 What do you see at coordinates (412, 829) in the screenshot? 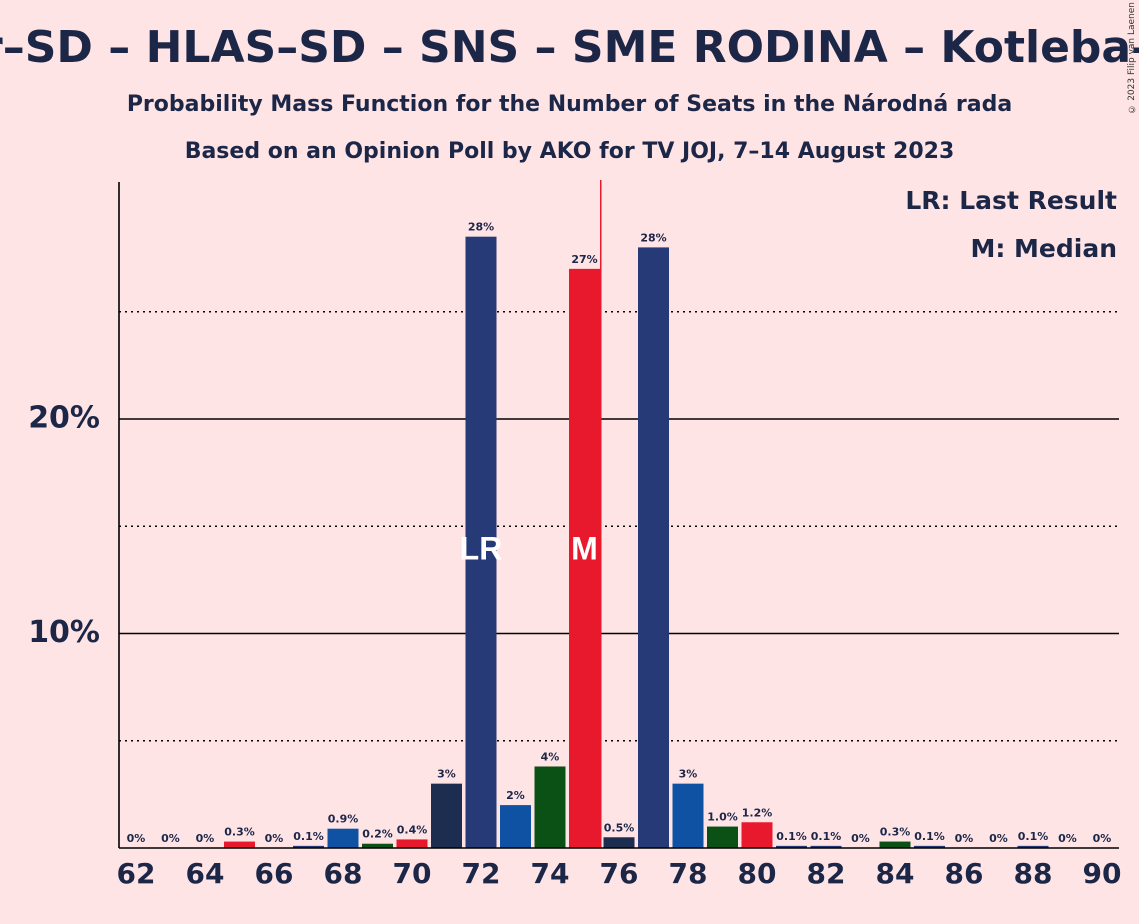
I see `data-label-70: 0.4%` at bounding box center [412, 829].